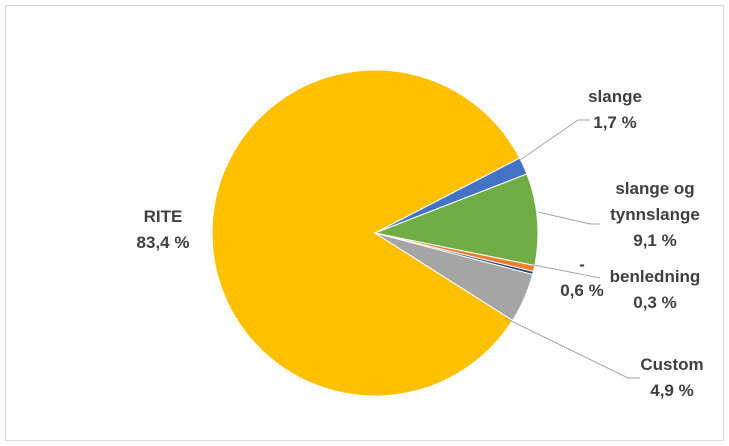 The height and width of the screenshot is (446, 729). What do you see at coordinates (615, 110) in the screenshot?
I see `data-label: slange 1,7 %` at bounding box center [615, 110].